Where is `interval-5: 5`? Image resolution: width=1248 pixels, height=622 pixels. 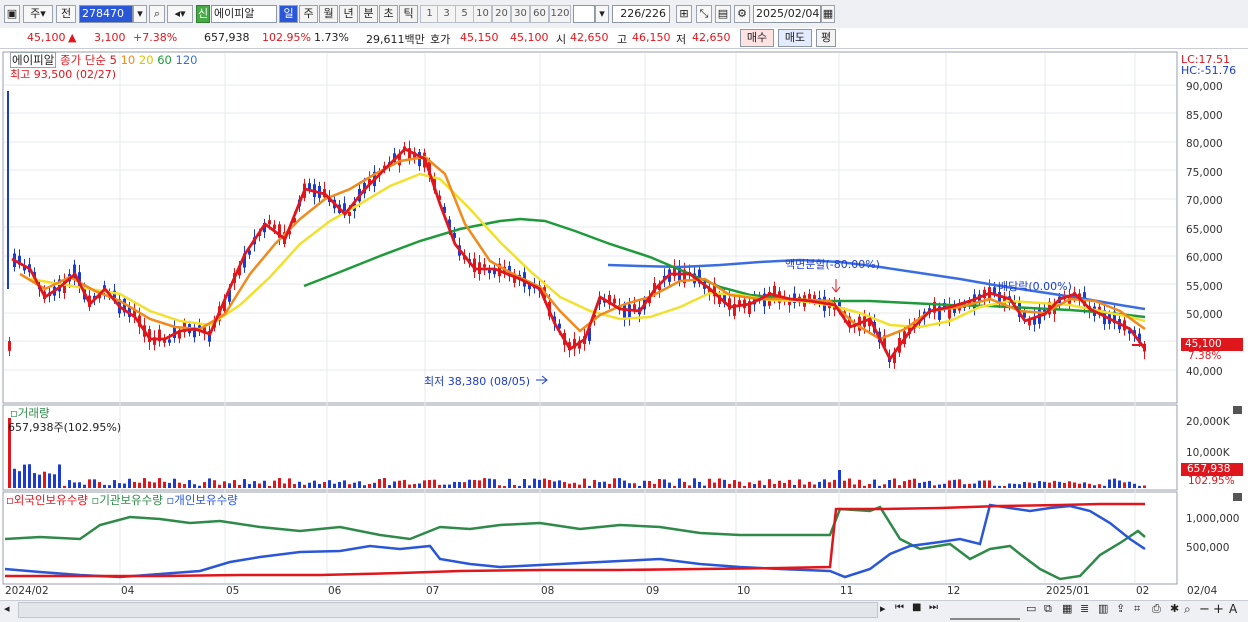
interval-5: 5 is located at coordinates (464, 14).